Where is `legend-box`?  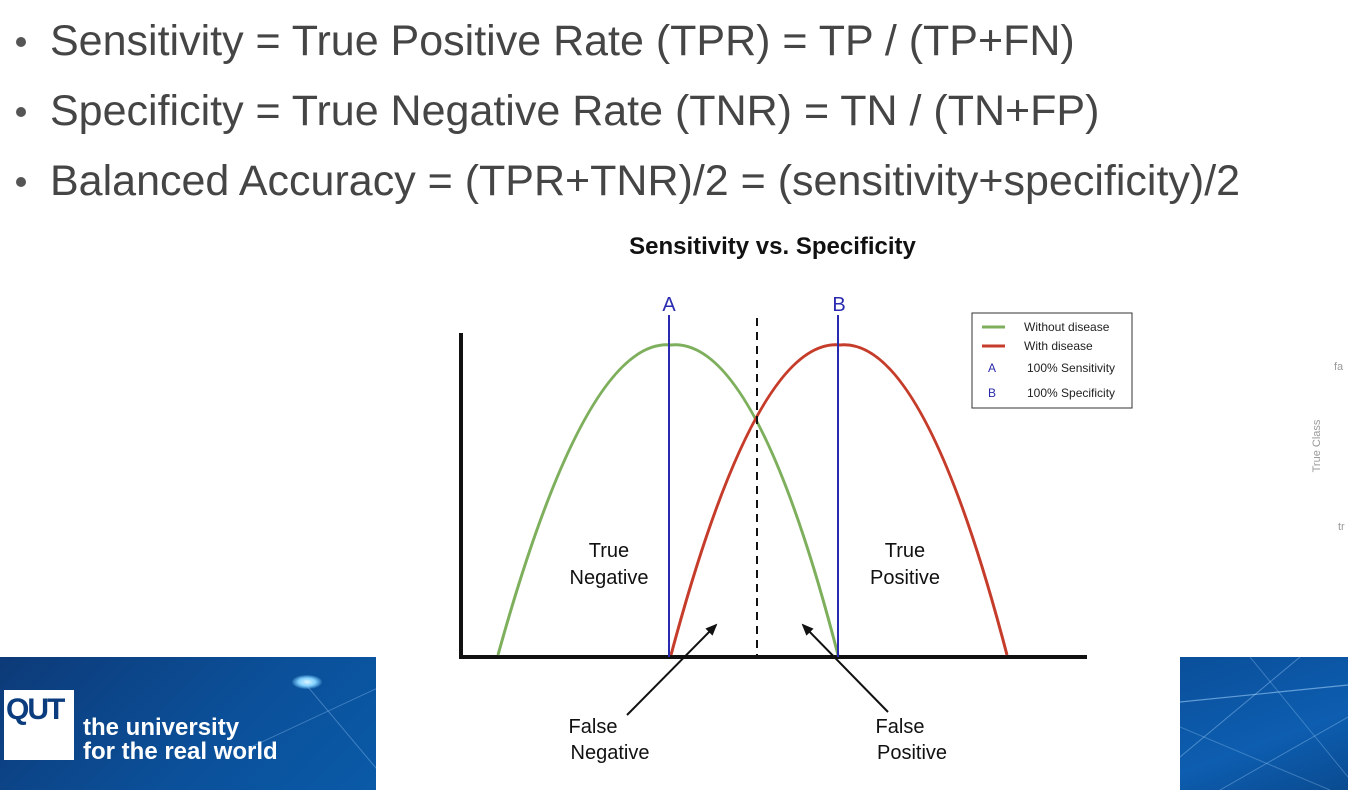
legend-box is located at coordinates (1052, 360).